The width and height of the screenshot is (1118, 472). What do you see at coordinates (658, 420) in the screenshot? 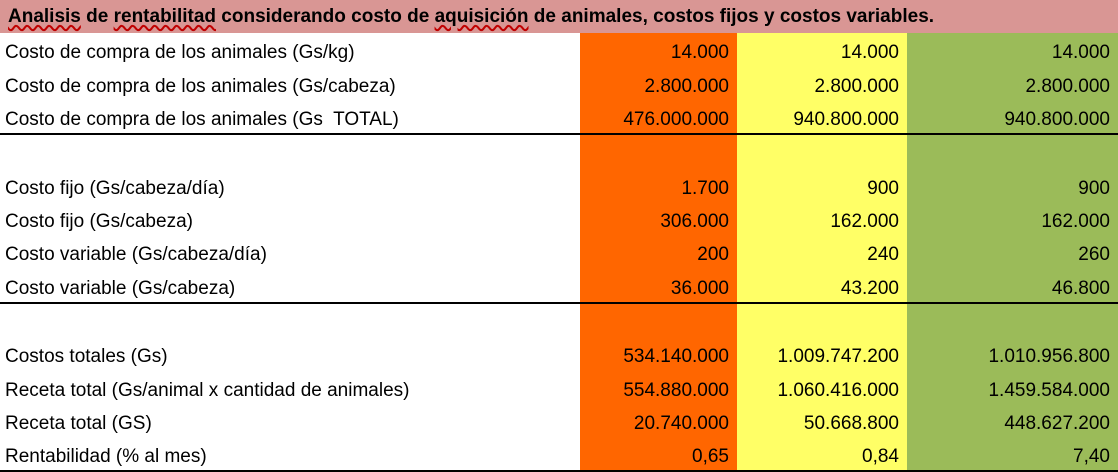
I see `value-cell-scenario-1: 20.740.000` at bounding box center [658, 420].